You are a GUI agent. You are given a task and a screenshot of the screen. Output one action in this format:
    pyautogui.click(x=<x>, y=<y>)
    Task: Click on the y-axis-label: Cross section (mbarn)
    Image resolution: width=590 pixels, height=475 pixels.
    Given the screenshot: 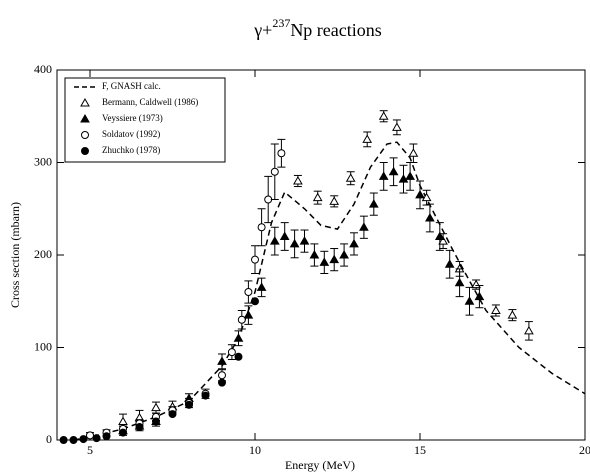 What is the action you would take?
    pyautogui.click(x=15, y=255)
    